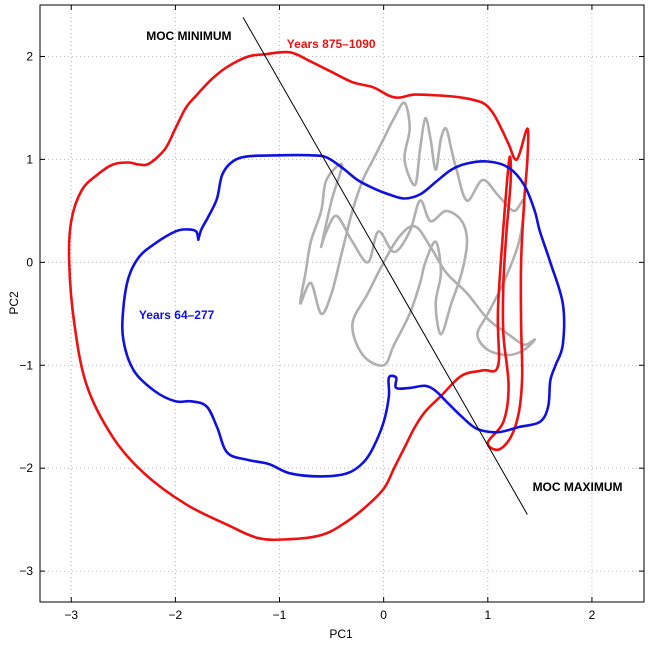 Image resolution: width=649 pixels, height=646 pixels. Describe the element at coordinates (26, 571) in the screenshot. I see `y-tick-label: −3` at that location.